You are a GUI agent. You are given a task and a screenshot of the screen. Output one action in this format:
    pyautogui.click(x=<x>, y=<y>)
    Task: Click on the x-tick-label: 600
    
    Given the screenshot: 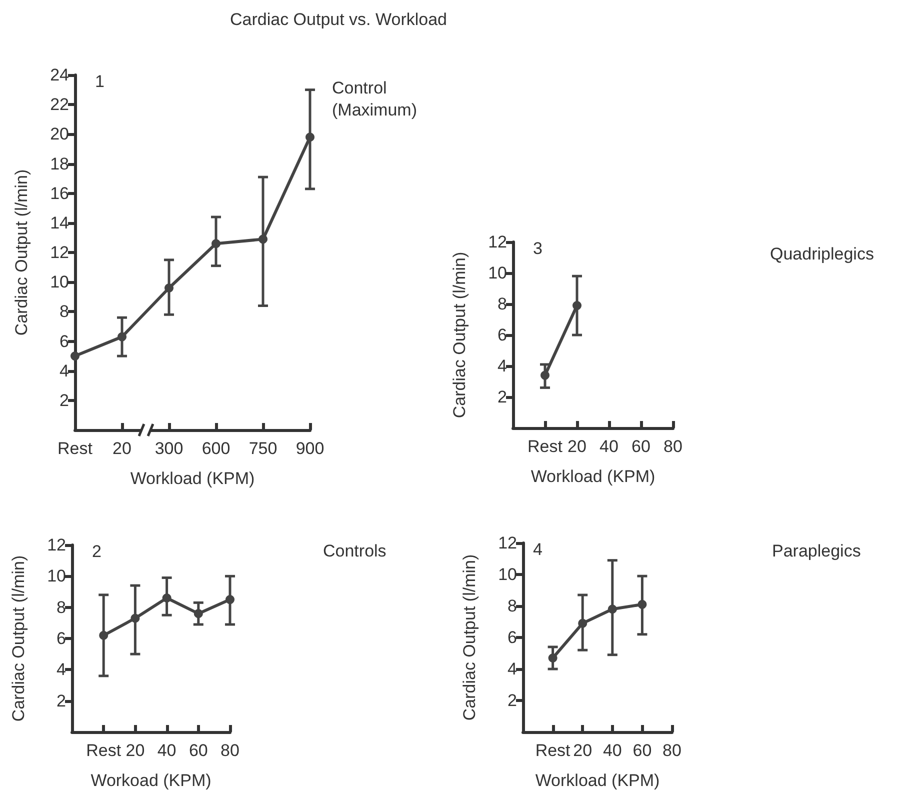 What is the action you would take?
    pyautogui.click(x=216, y=448)
    